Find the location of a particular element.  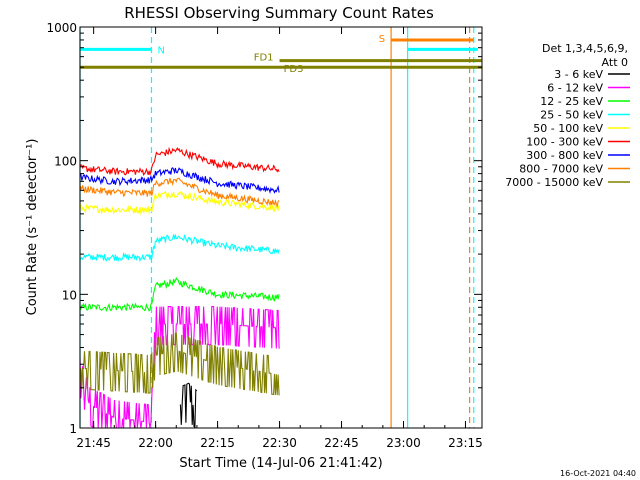

x-tick-label: 22:30 is located at coordinates (279, 443).